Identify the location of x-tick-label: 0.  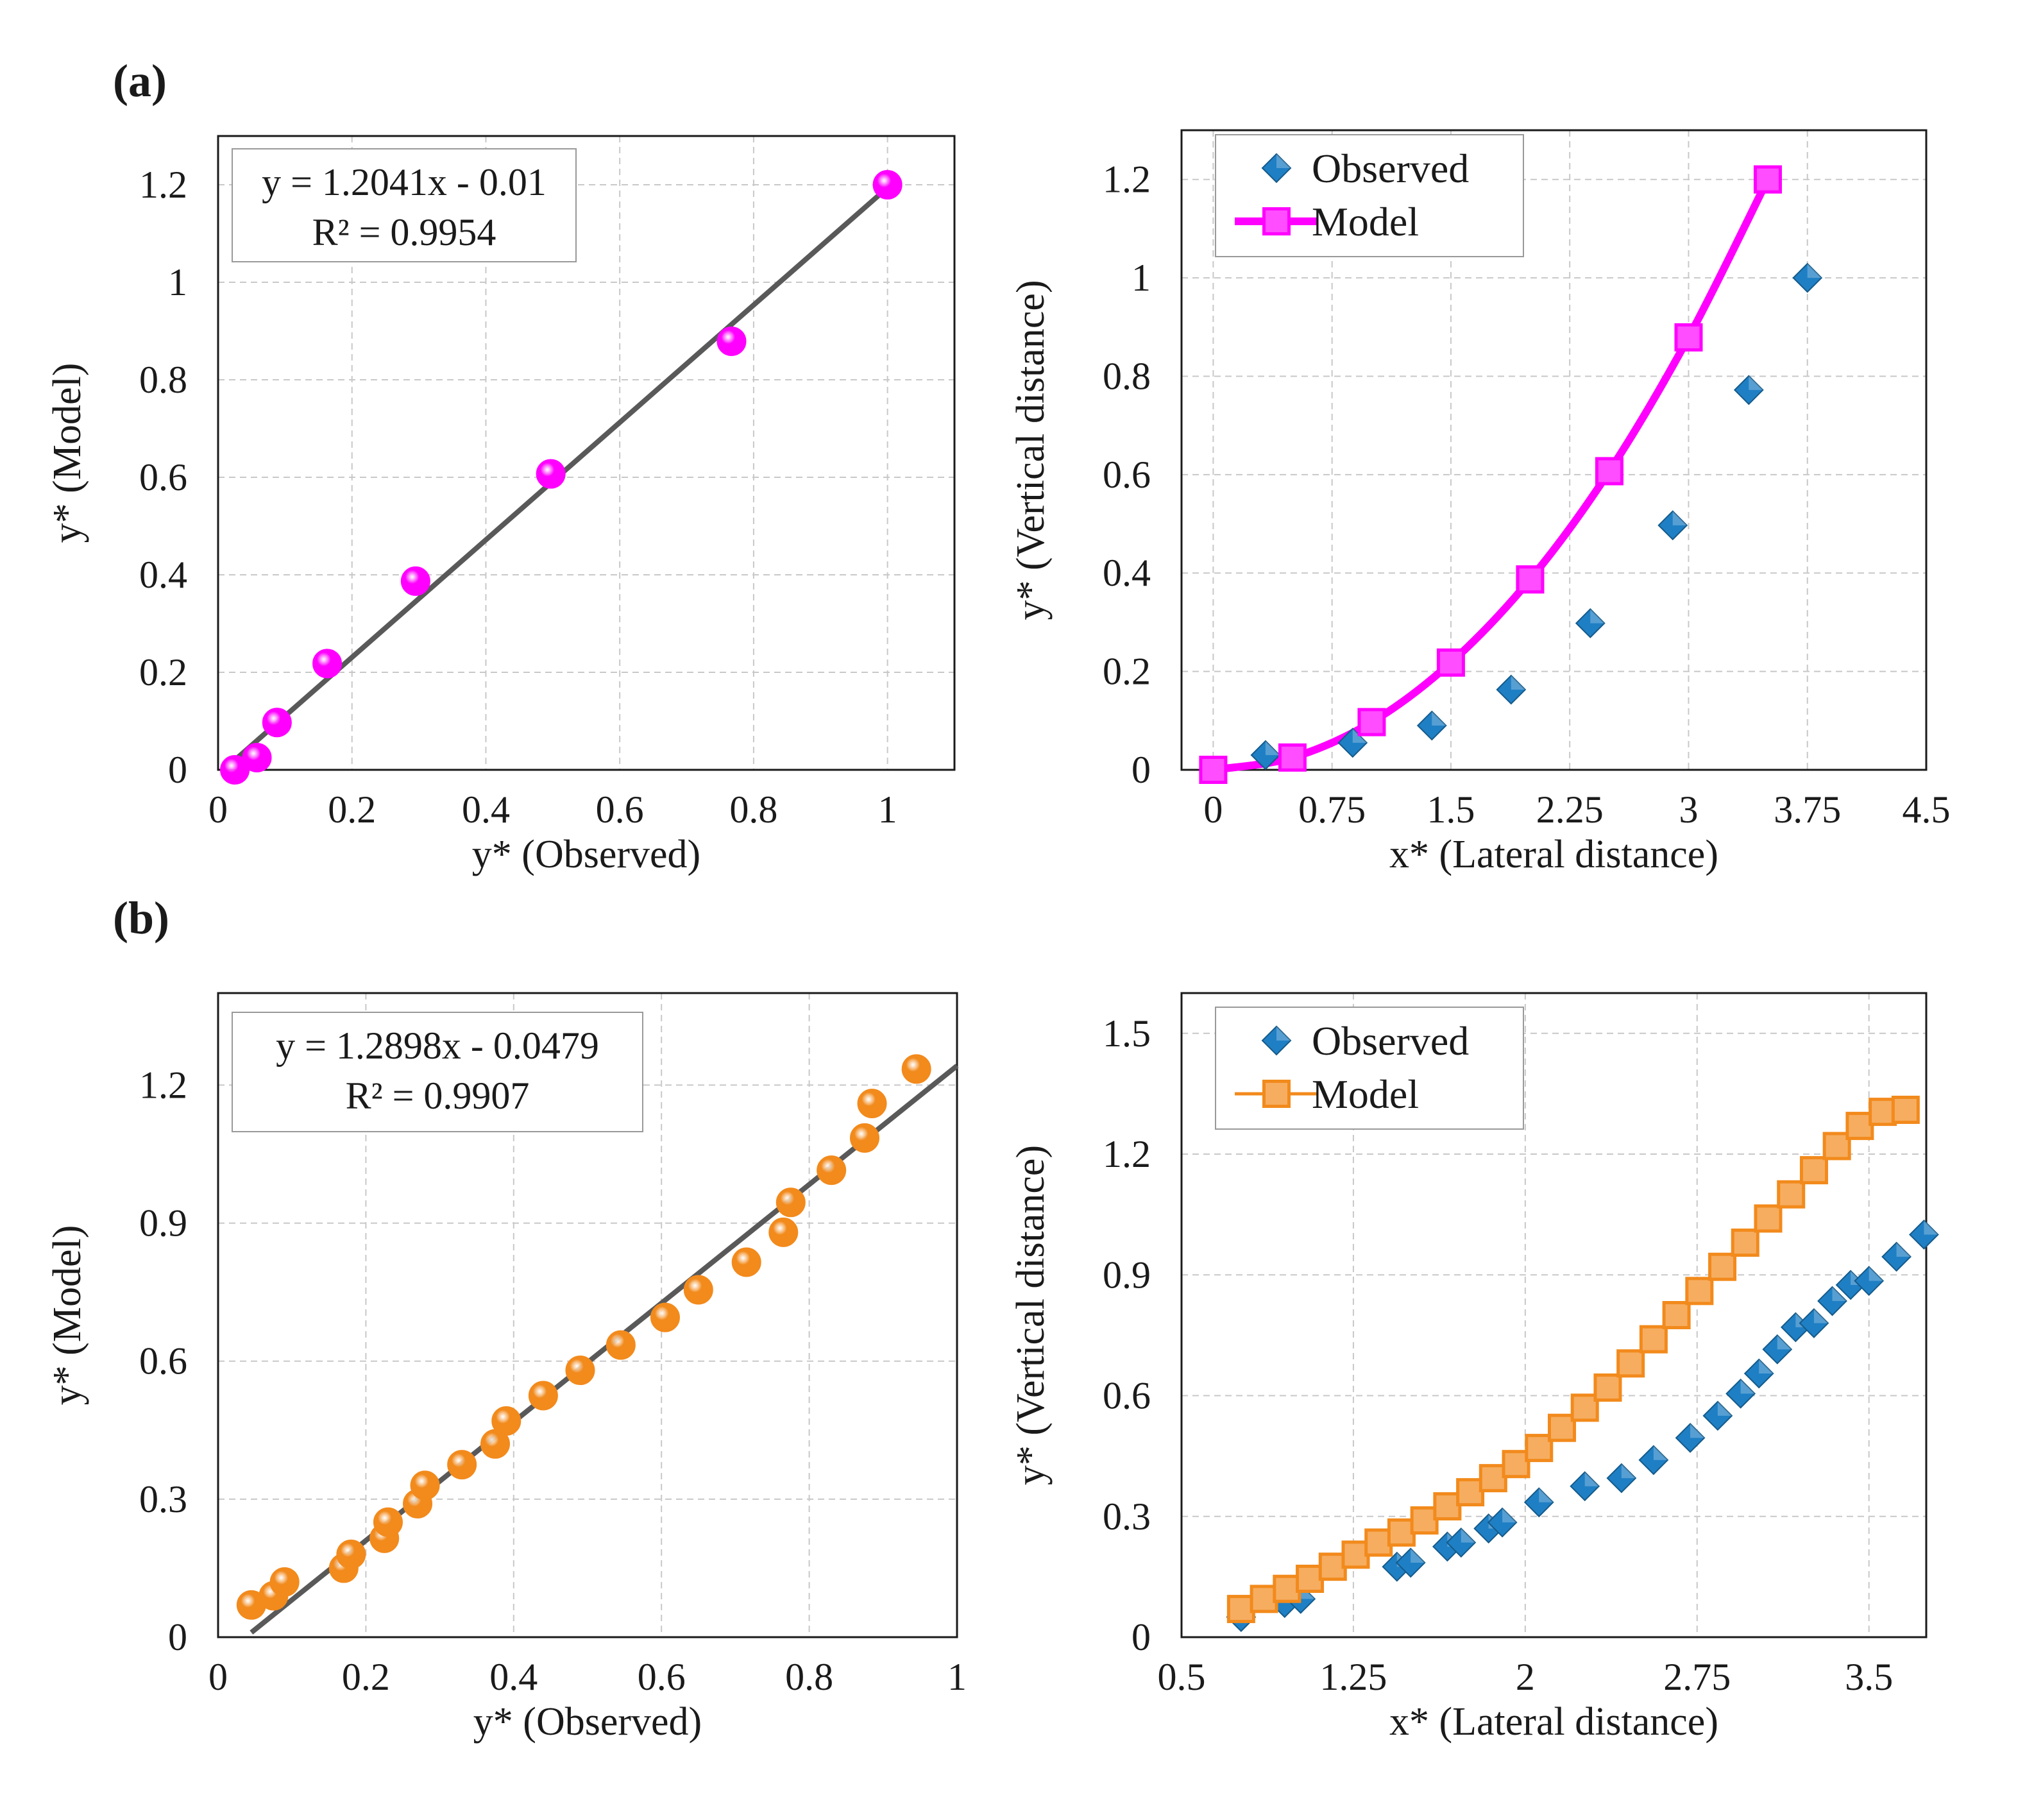
(218, 1677).